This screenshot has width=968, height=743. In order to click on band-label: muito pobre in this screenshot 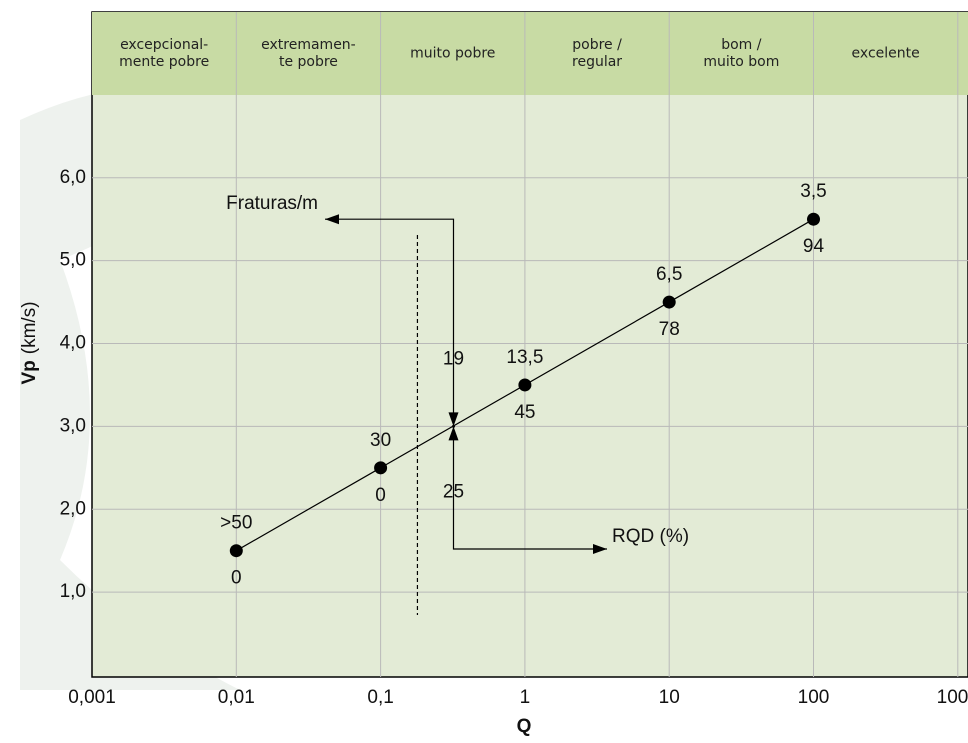, I will do `click(452, 54)`.